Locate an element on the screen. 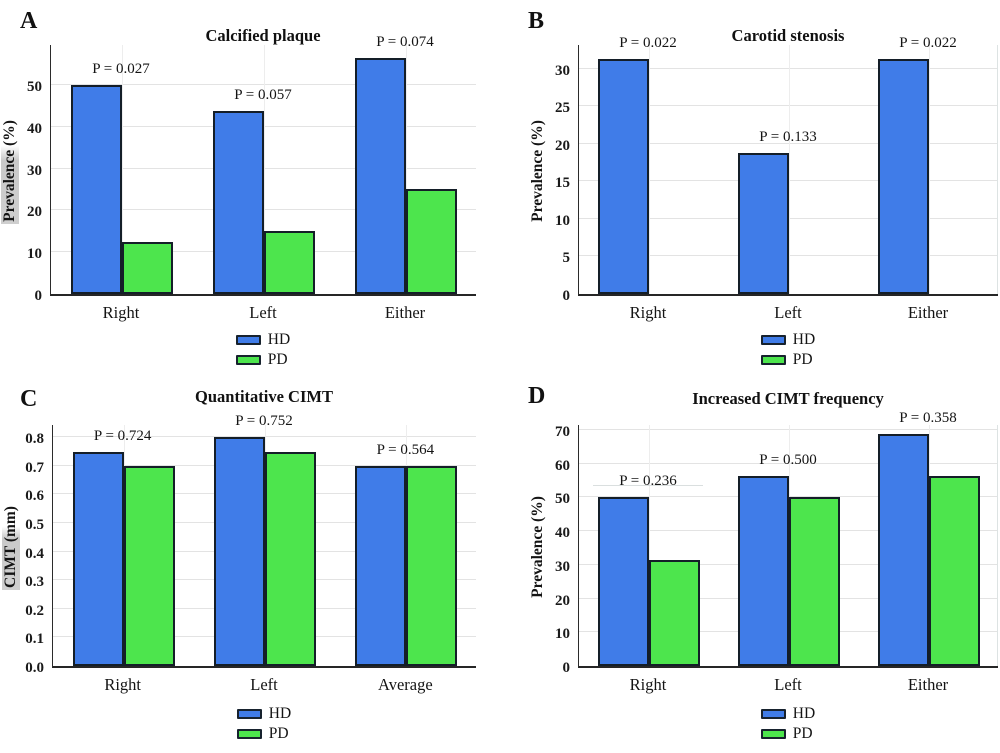  panel-letter: C is located at coordinates (29, 399).